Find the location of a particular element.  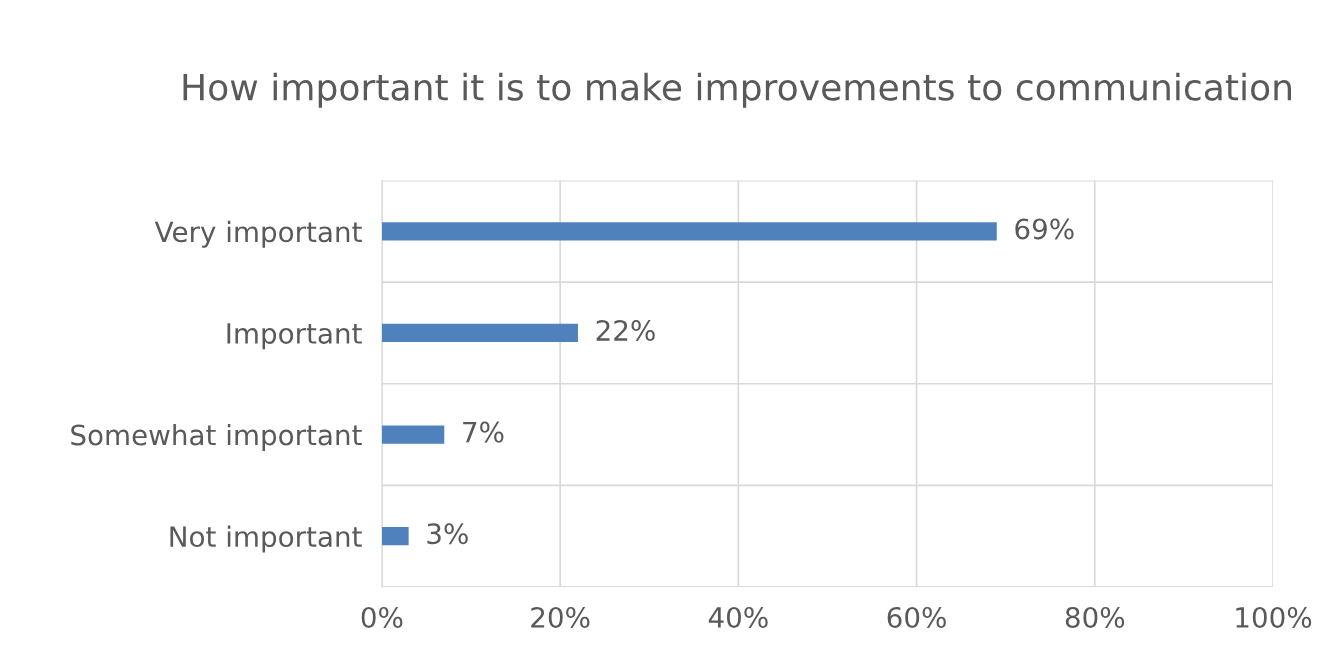

chart-title: How important it is to make improvements to communication is located at coordinates (737, 90).